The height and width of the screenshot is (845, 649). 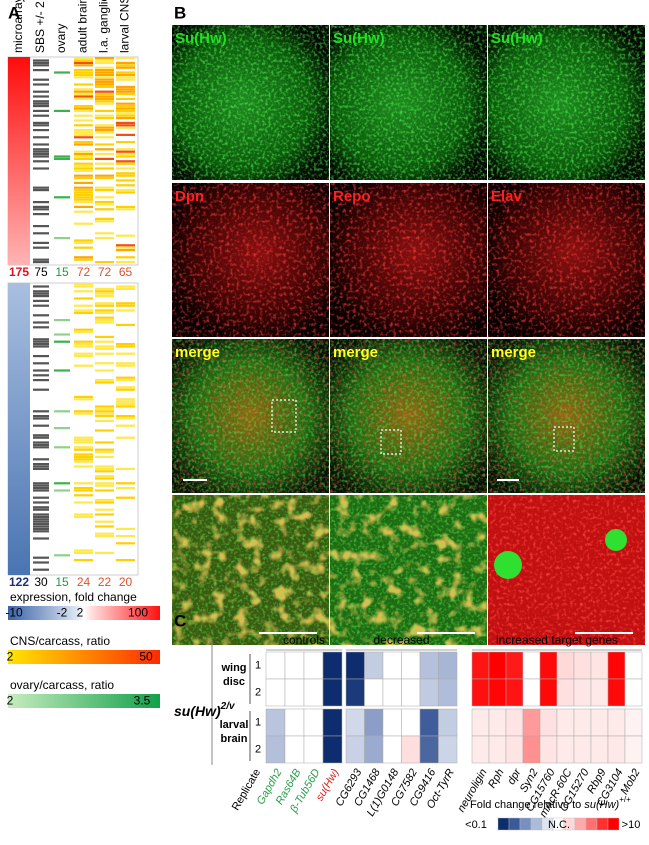 What do you see at coordinates (507, 196) in the screenshot?
I see `channel-label: Elav` at bounding box center [507, 196].